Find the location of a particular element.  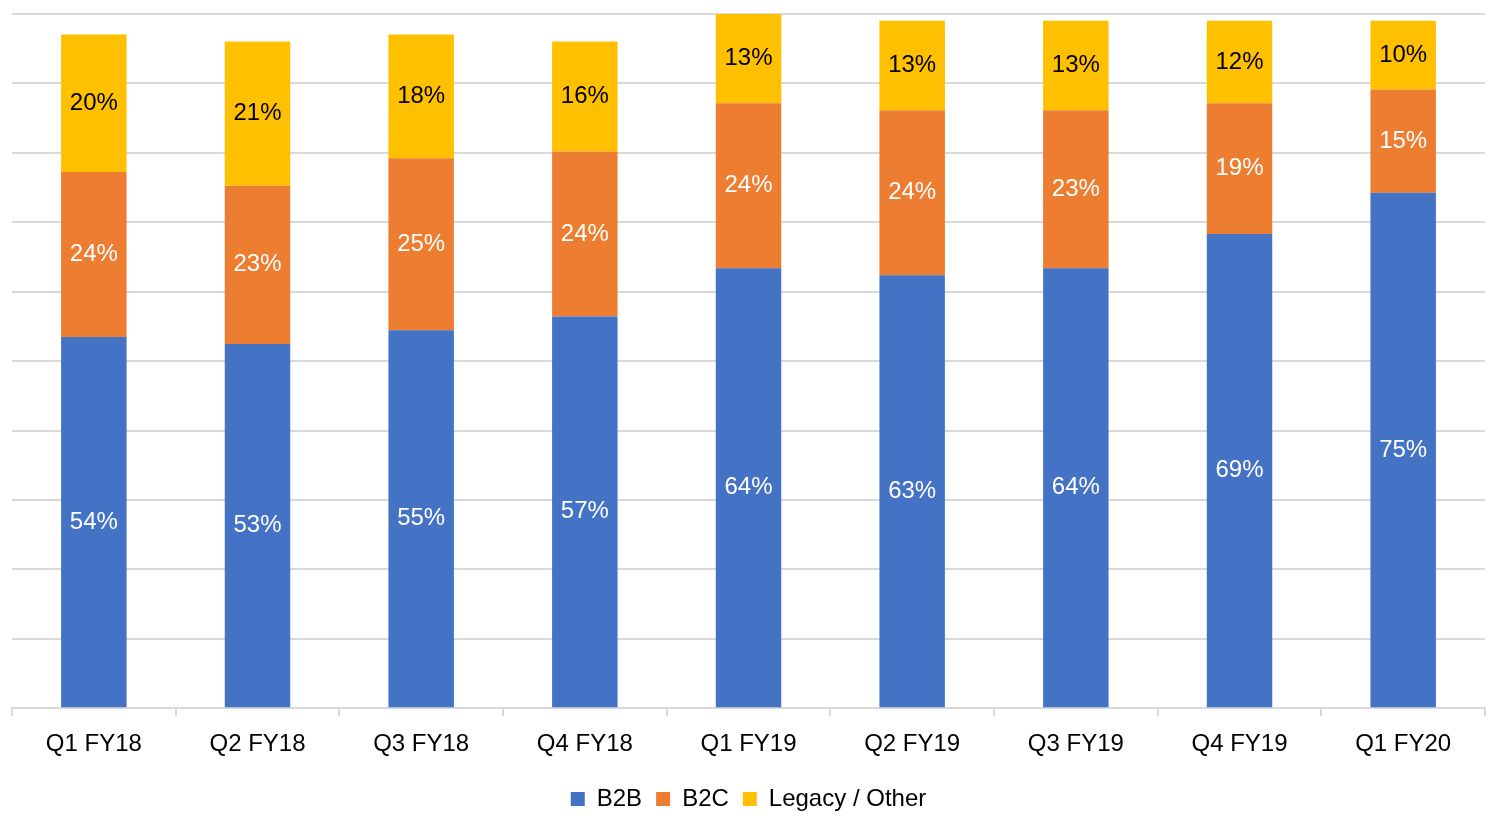

x-tick-label: Q4 FY18 is located at coordinates (584, 743).